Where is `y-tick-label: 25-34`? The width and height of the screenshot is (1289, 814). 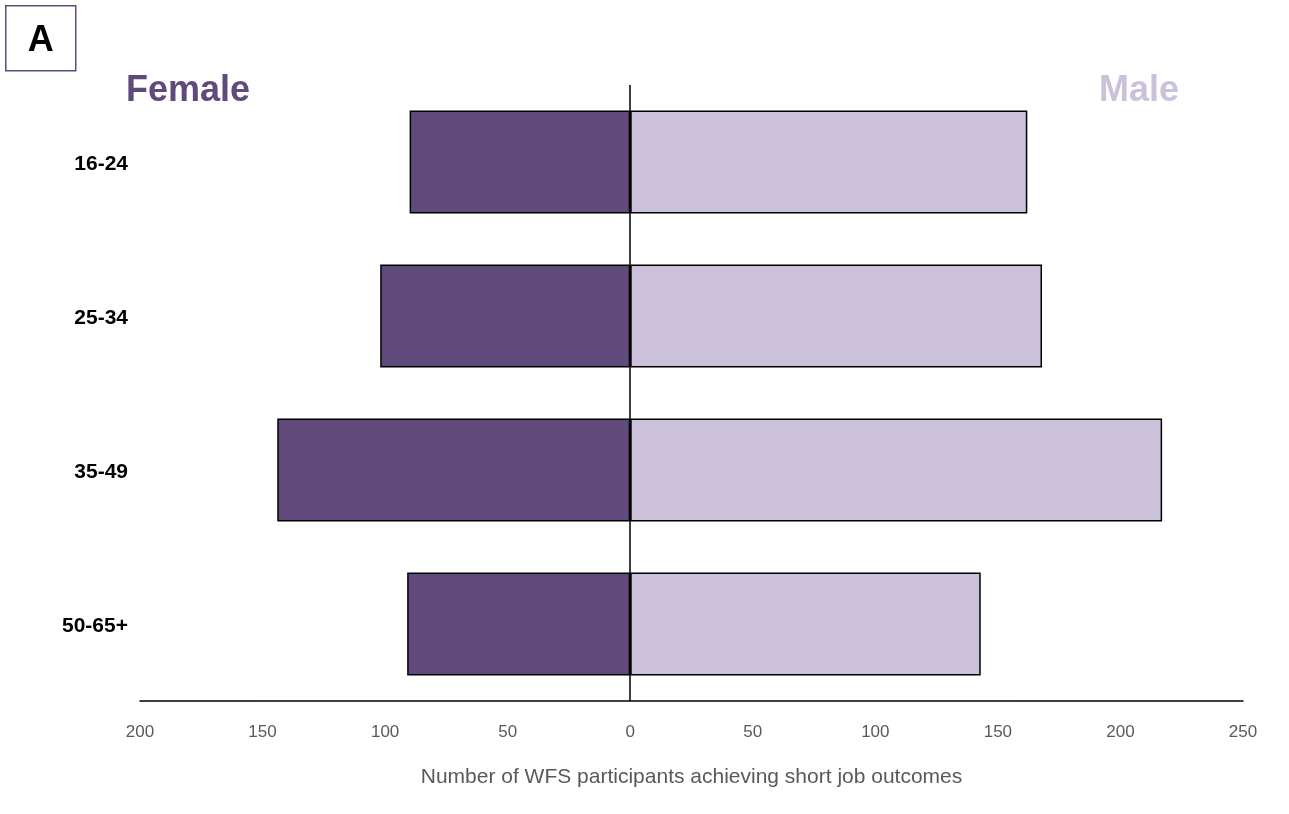
y-tick-label: 25-34 is located at coordinates (101, 316).